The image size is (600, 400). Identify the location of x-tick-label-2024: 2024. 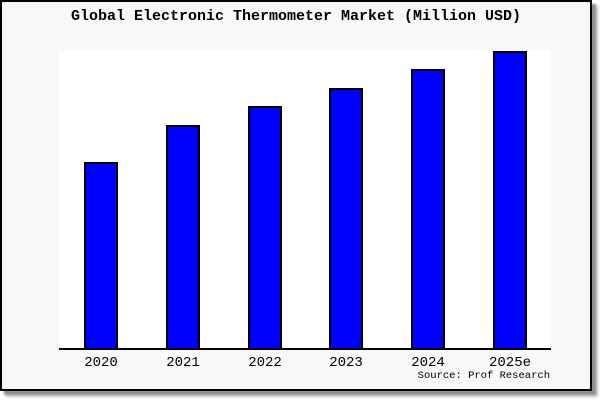
(428, 363).